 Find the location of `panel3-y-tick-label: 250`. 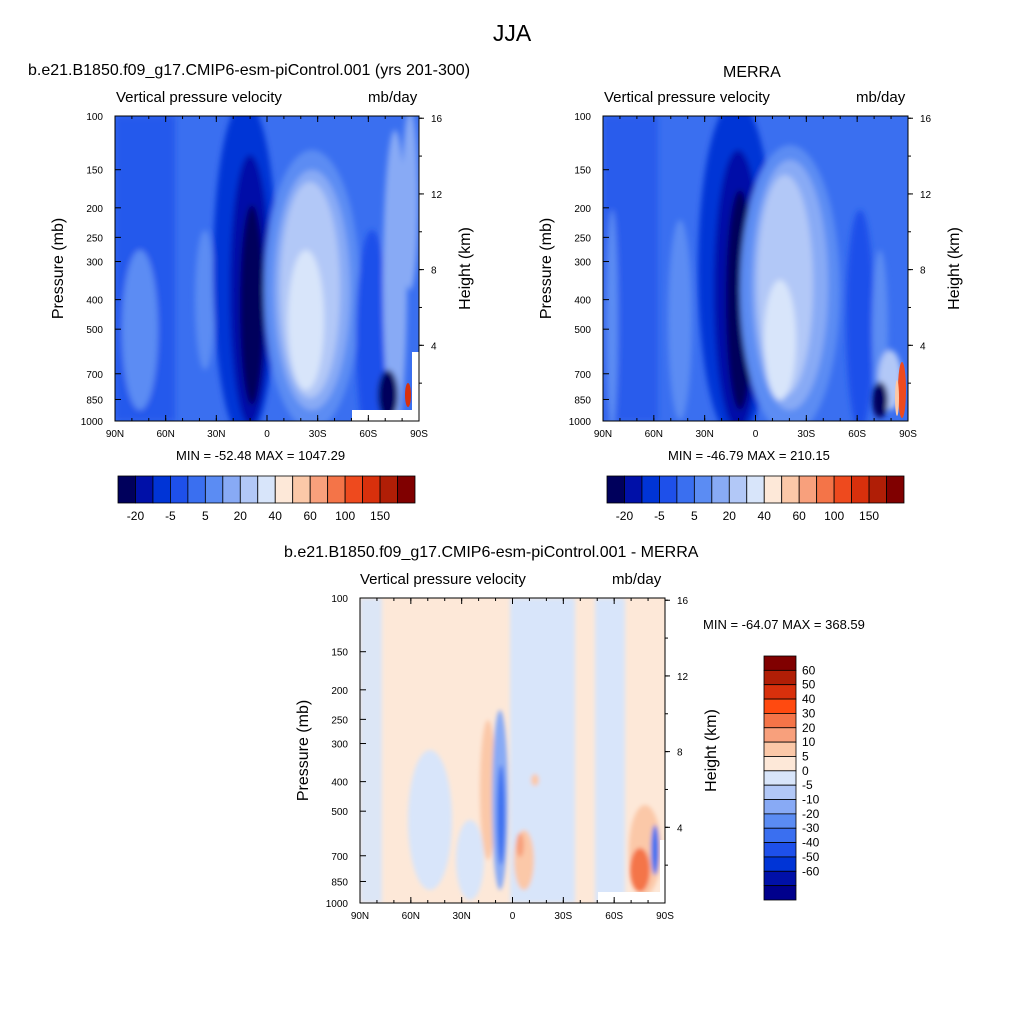

panel3-y-tick-label: 250 is located at coordinates (339, 720).